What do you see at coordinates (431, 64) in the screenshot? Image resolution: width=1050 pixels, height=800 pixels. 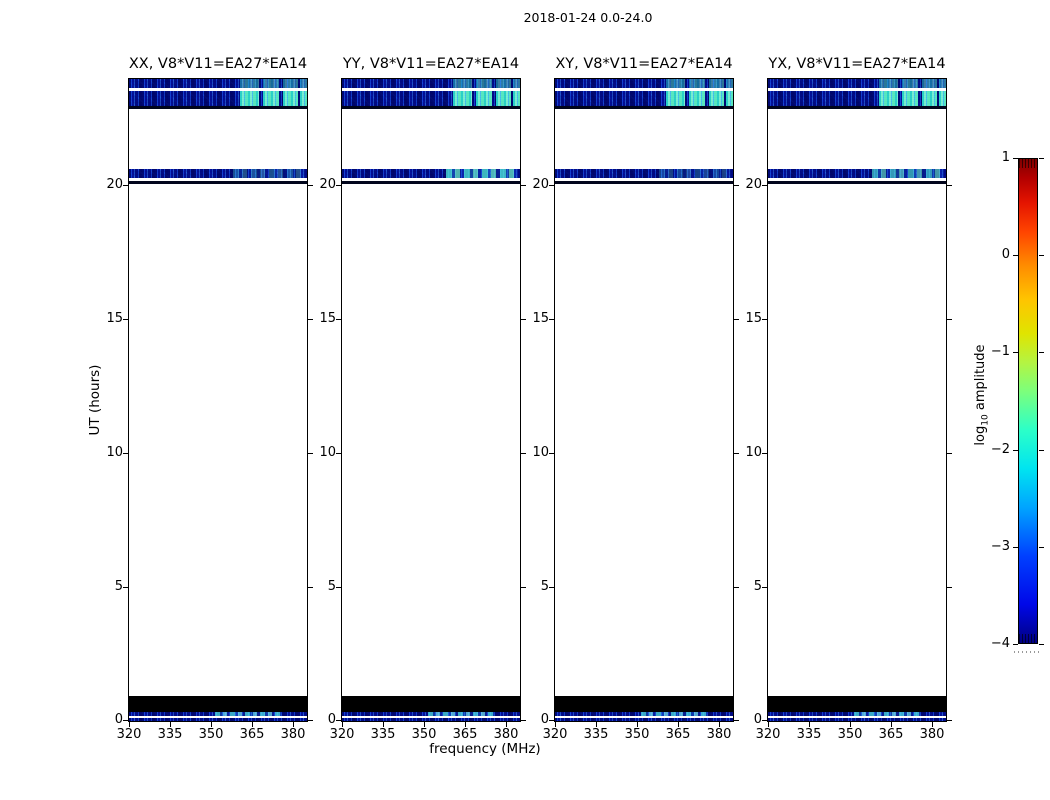 I see `panel-title: YY, V8*V11=EA27*EA14` at bounding box center [431, 64].